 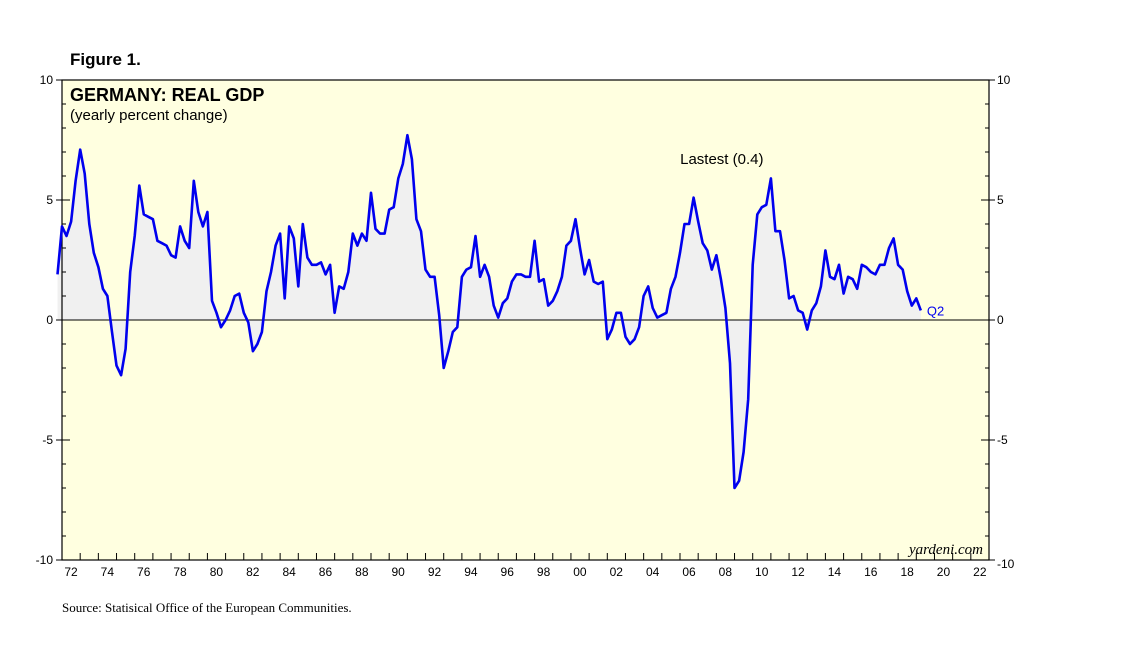 What do you see at coordinates (435, 572) in the screenshot?
I see `x-tick-label: 92` at bounding box center [435, 572].